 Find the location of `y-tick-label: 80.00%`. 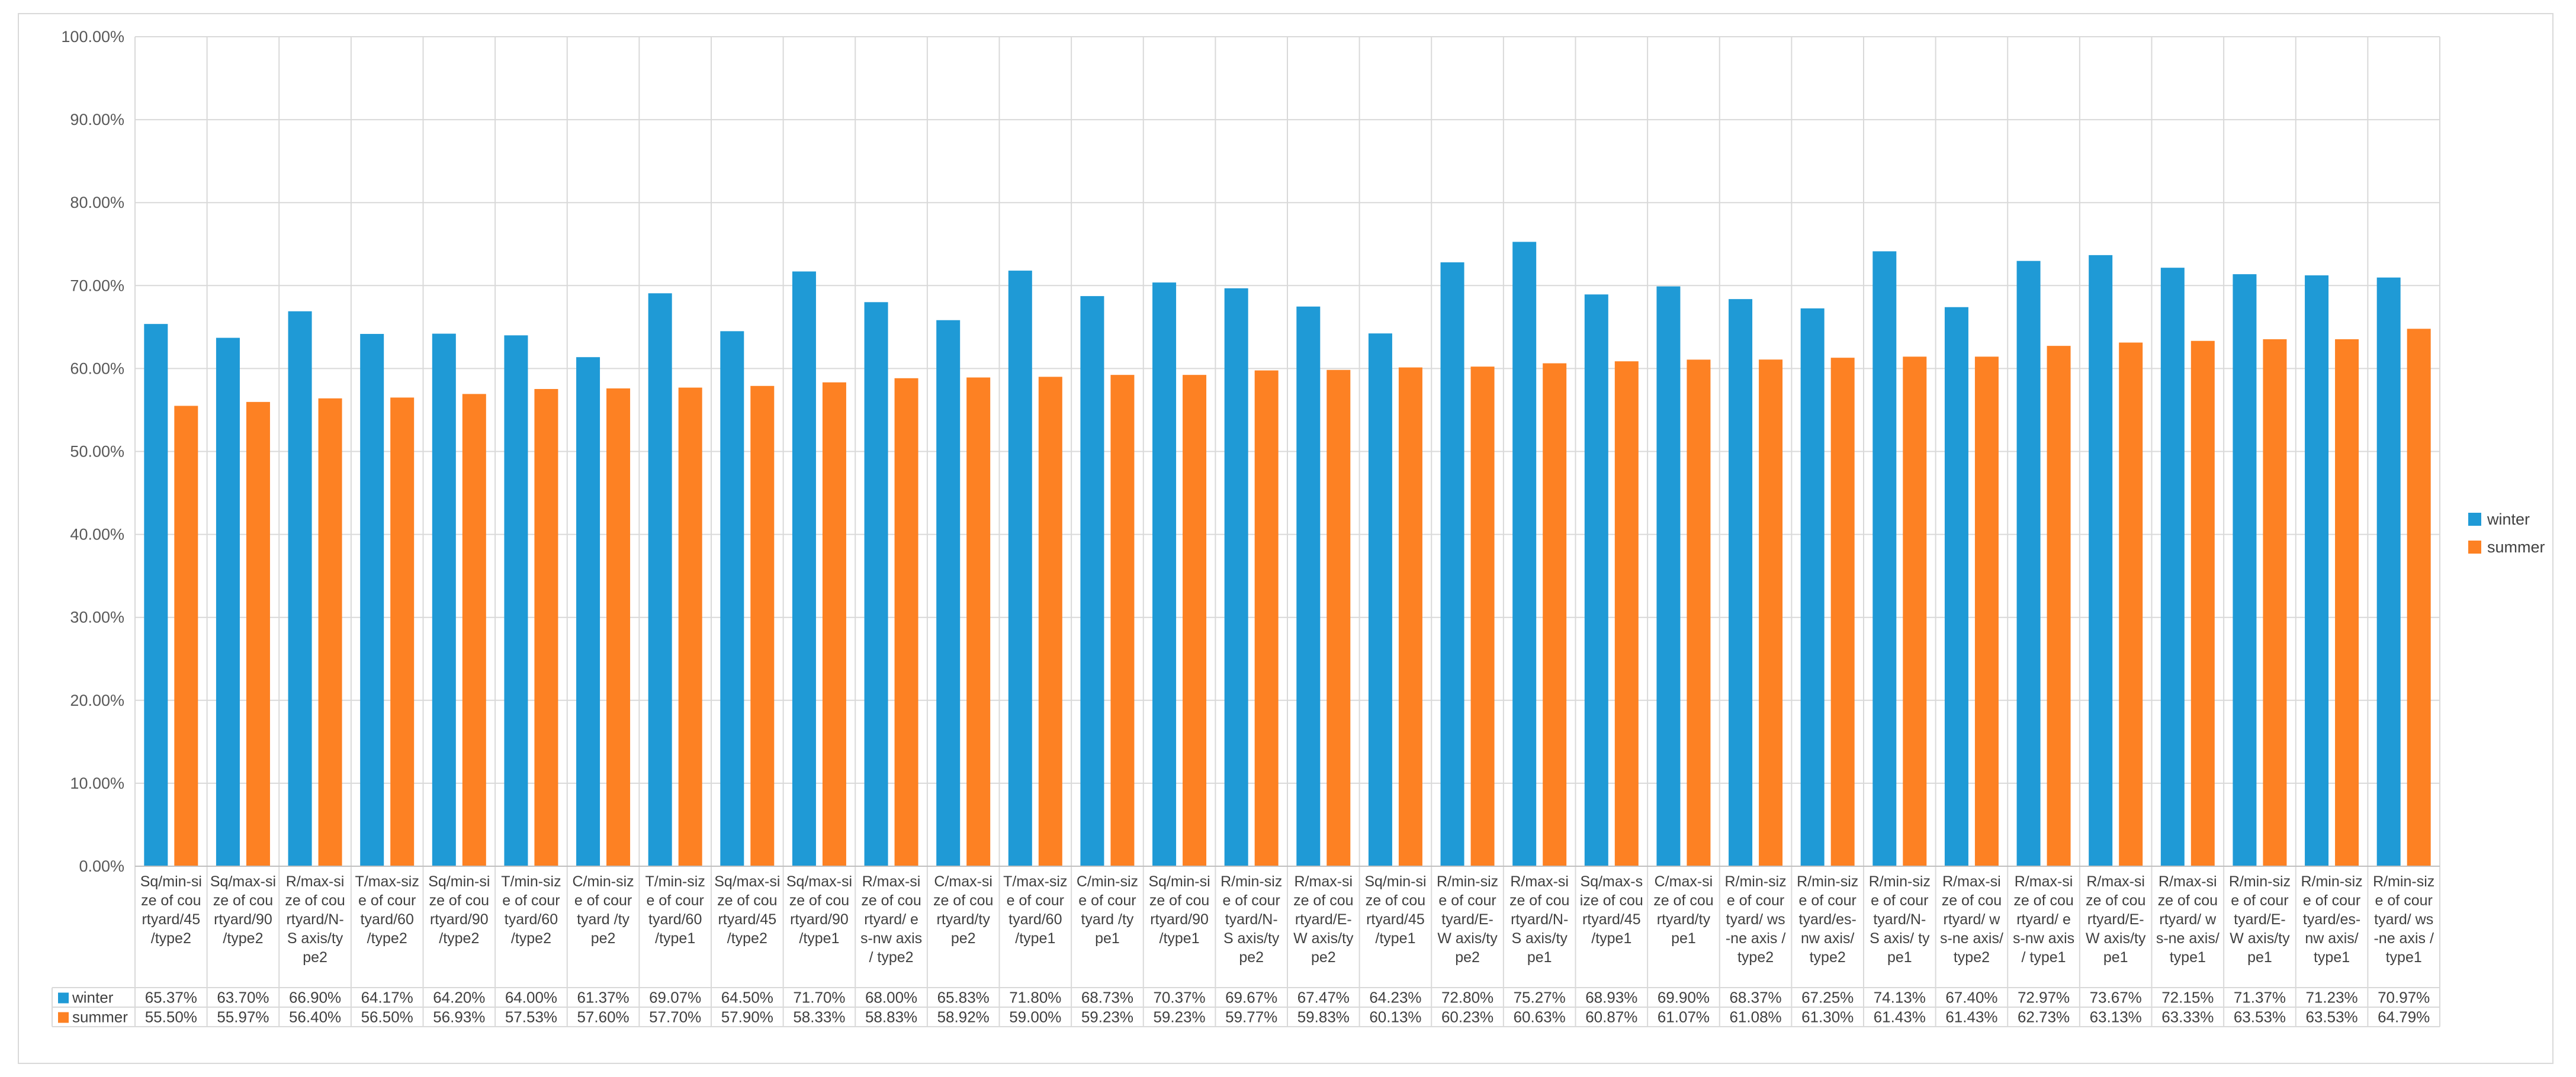

y-tick-label: 80.00% is located at coordinates (97, 202).